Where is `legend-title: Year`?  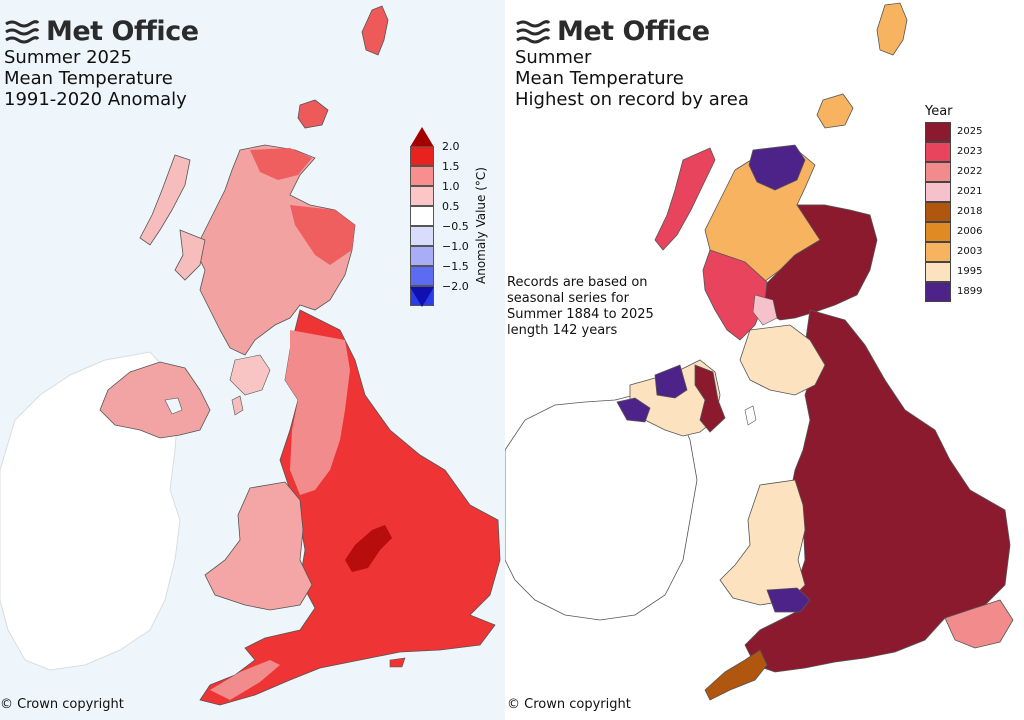 legend-title: Year is located at coordinates (939, 111).